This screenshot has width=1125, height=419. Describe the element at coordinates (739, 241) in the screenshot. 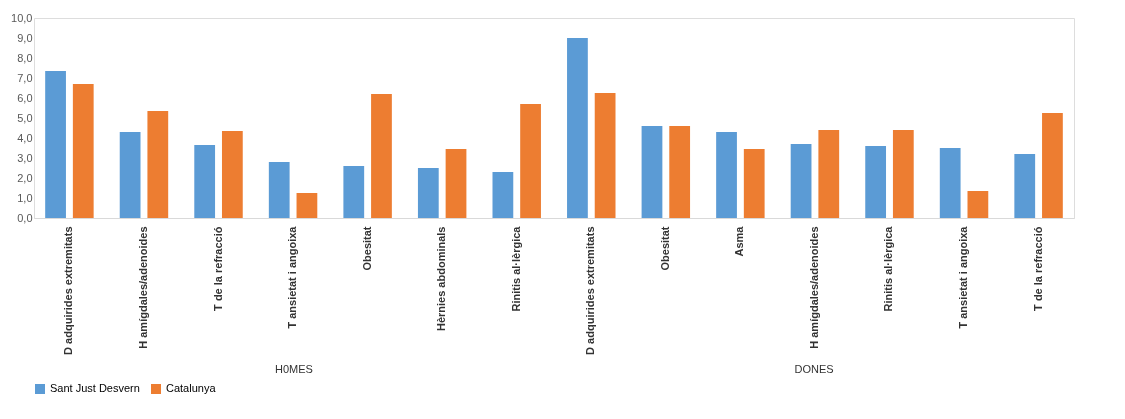

I see `x-tick-label: Asma` at that location.